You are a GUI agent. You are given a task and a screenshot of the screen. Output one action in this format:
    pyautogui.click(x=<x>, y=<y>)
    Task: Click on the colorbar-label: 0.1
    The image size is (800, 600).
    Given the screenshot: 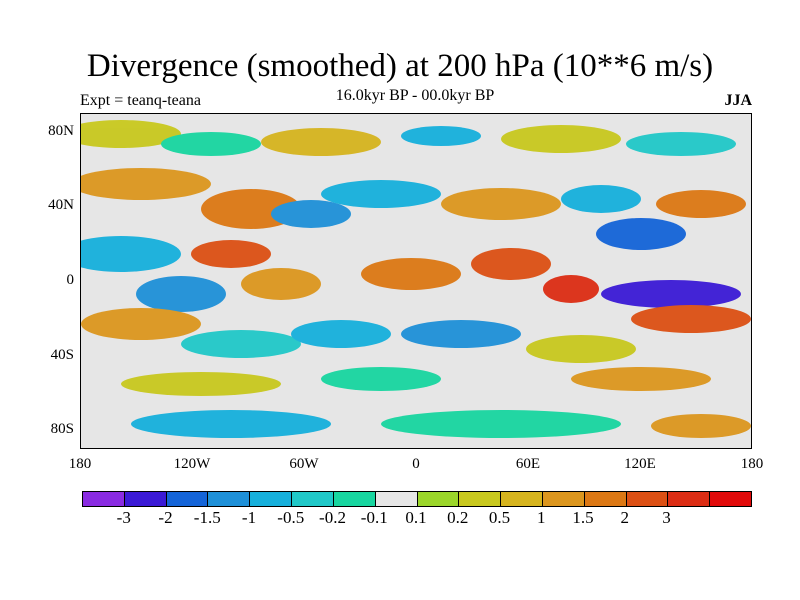 What is the action you would take?
    pyautogui.click(x=416, y=517)
    